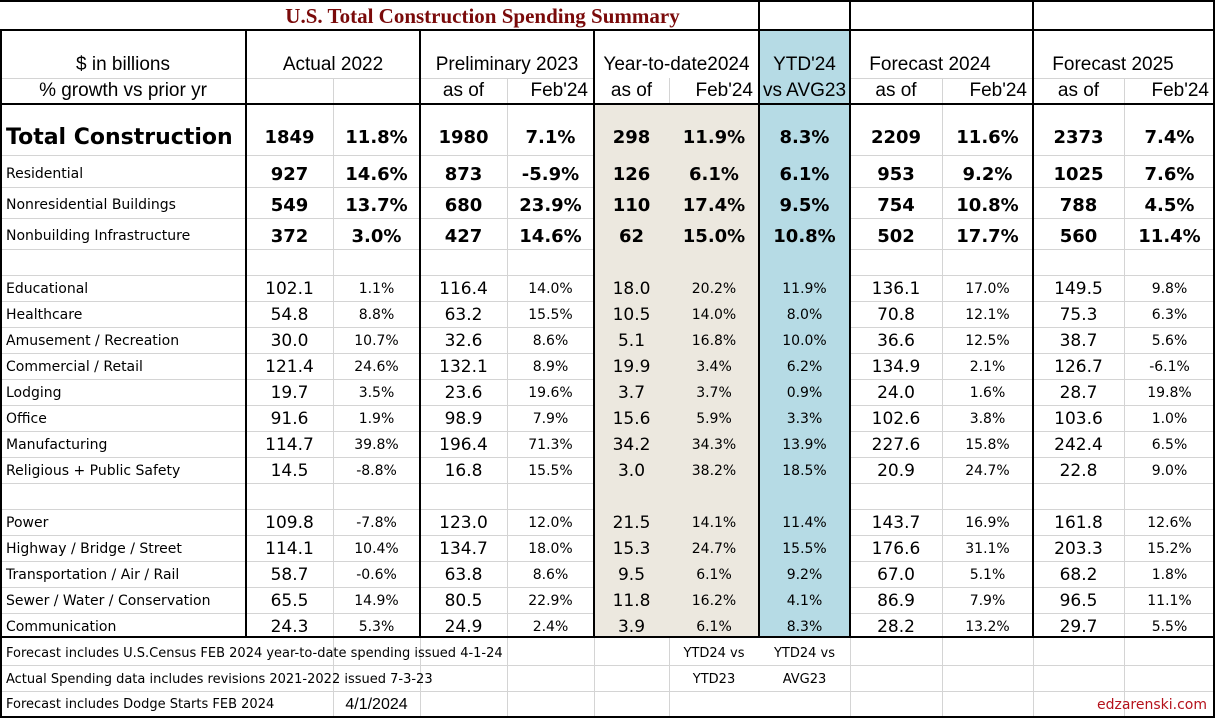 The height and width of the screenshot is (720, 1217). What do you see at coordinates (376, 549) in the screenshot?
I see `actual-2022-growth: 10.4%` at bounding box center [376, 549].